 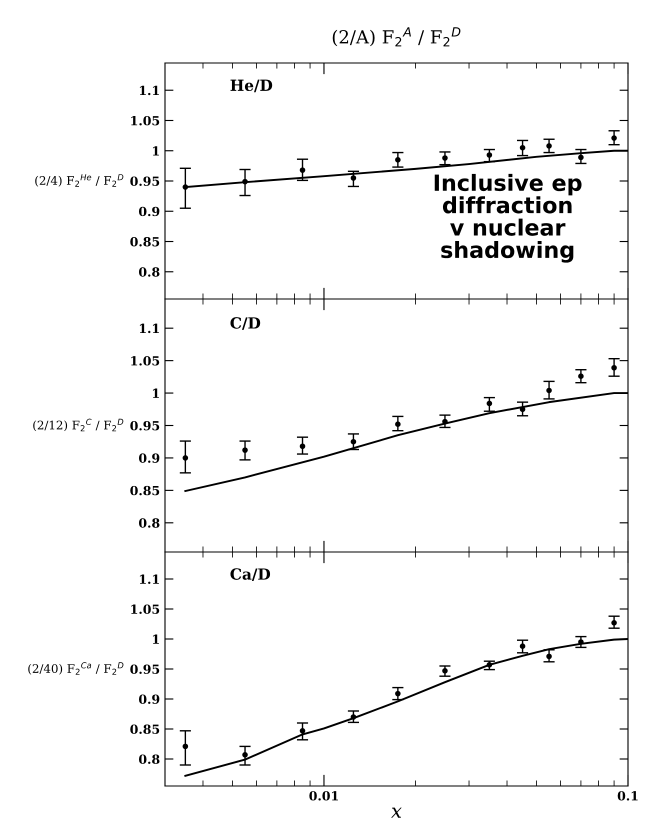 I want to click on annotation: Inclusive ep diffraction v nuclear shadowing, so click(x=508, y=218).